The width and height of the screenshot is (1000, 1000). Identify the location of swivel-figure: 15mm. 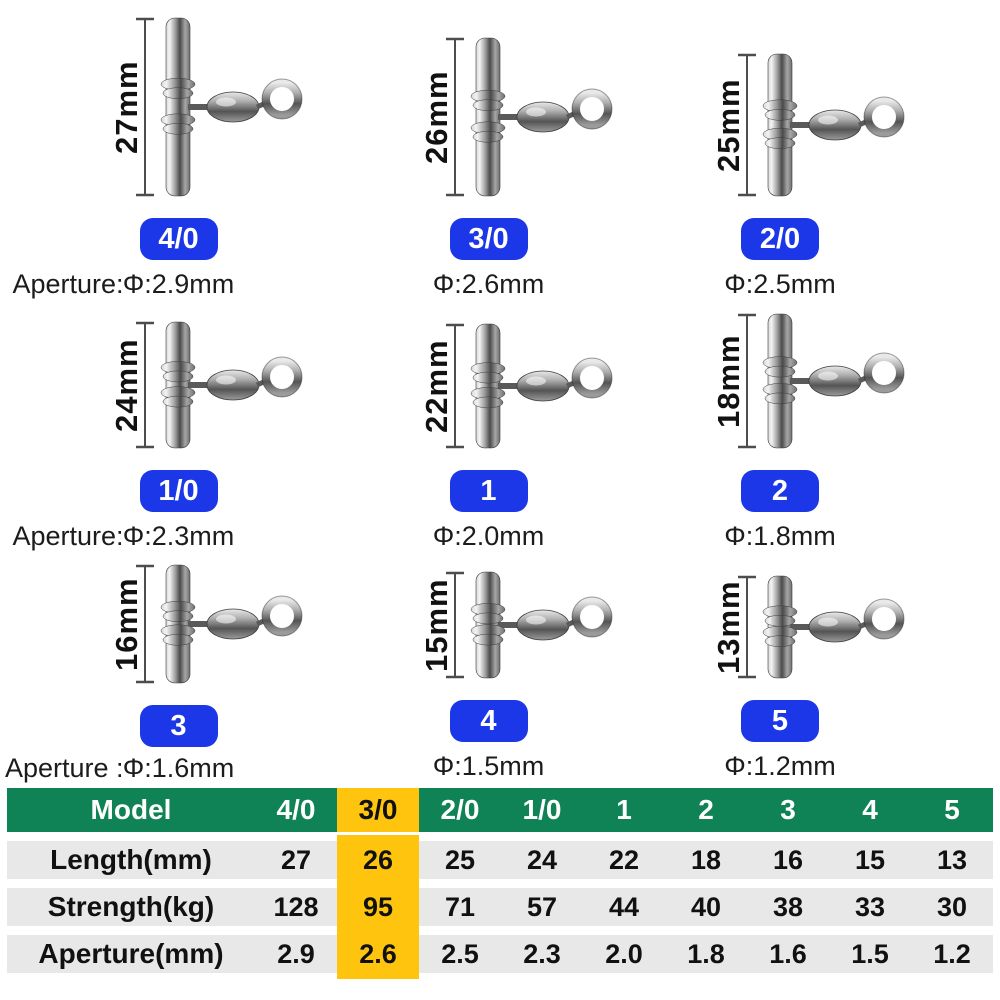
(529, 625).